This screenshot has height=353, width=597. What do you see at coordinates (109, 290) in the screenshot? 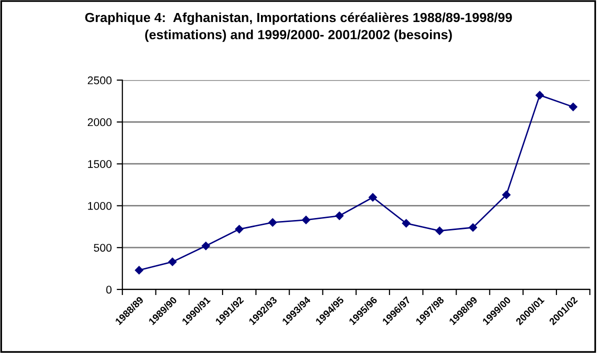
I see `y-tick-label: 0` at bounding box center [109, 290].